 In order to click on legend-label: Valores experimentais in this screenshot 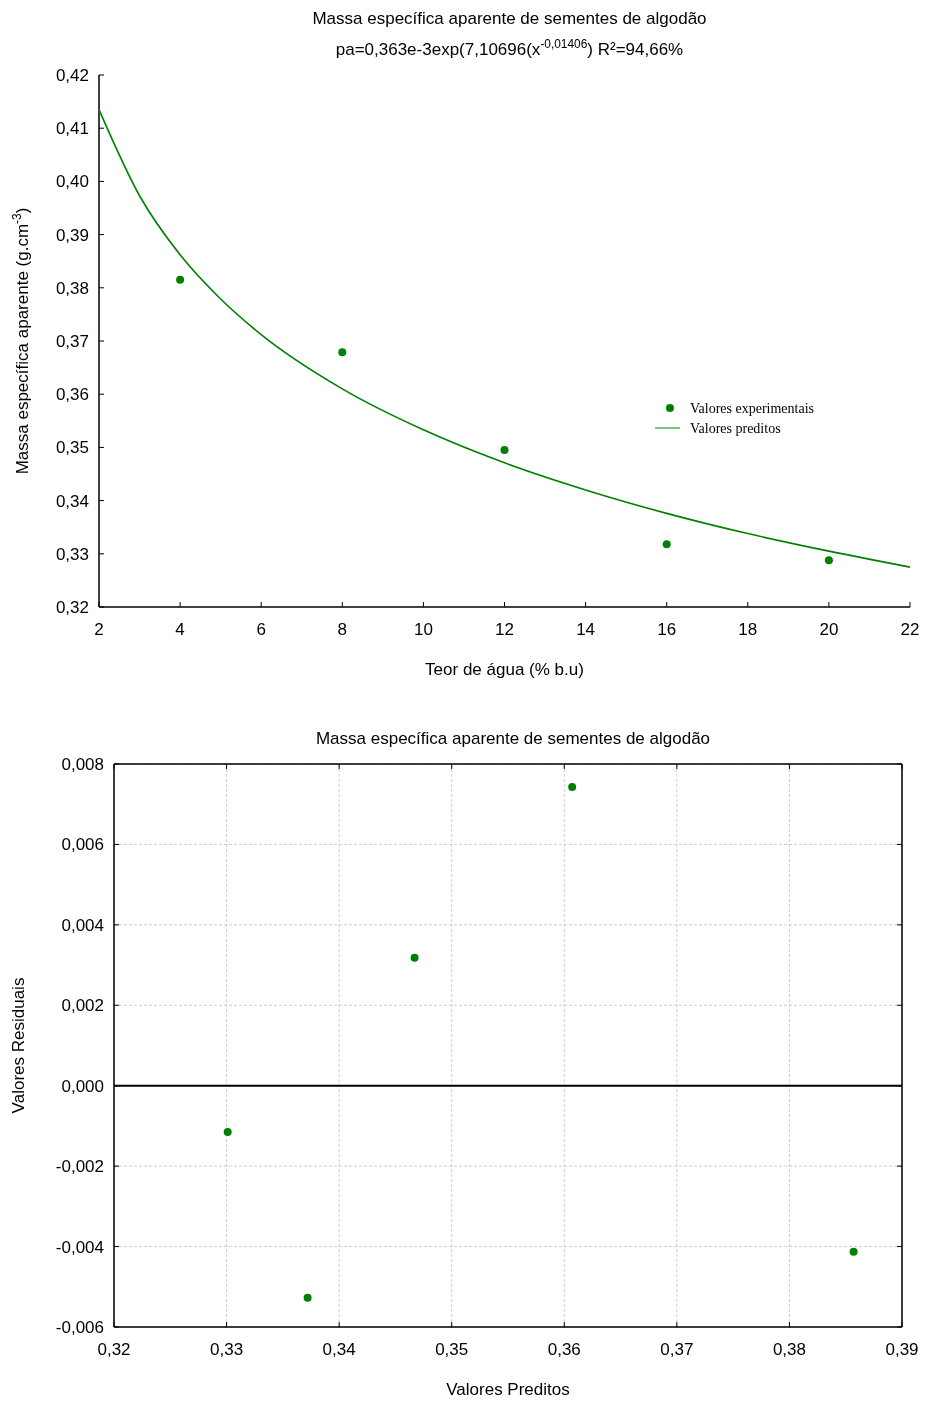, I will do `click(752, 408)`.